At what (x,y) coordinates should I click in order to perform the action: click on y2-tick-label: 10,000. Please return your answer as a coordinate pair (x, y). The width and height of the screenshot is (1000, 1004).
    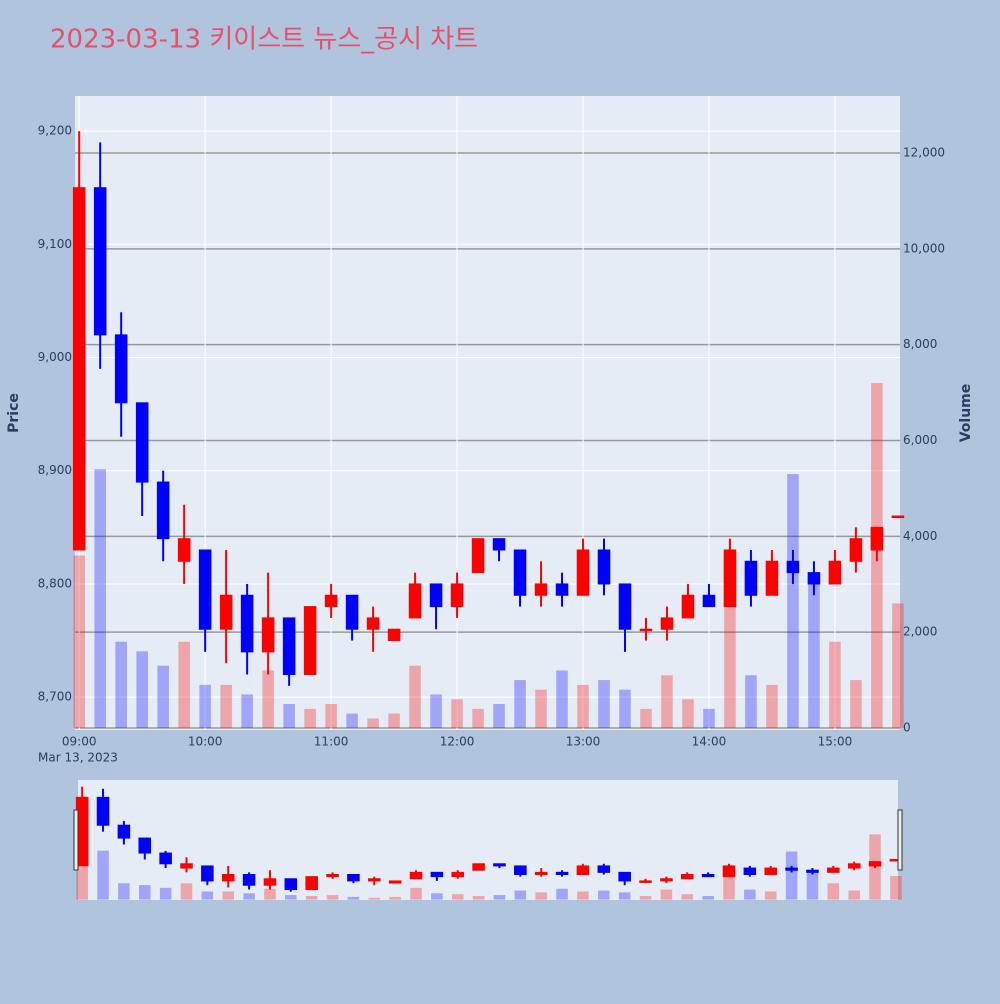
    Looking at the image, I should click on (924, 248).